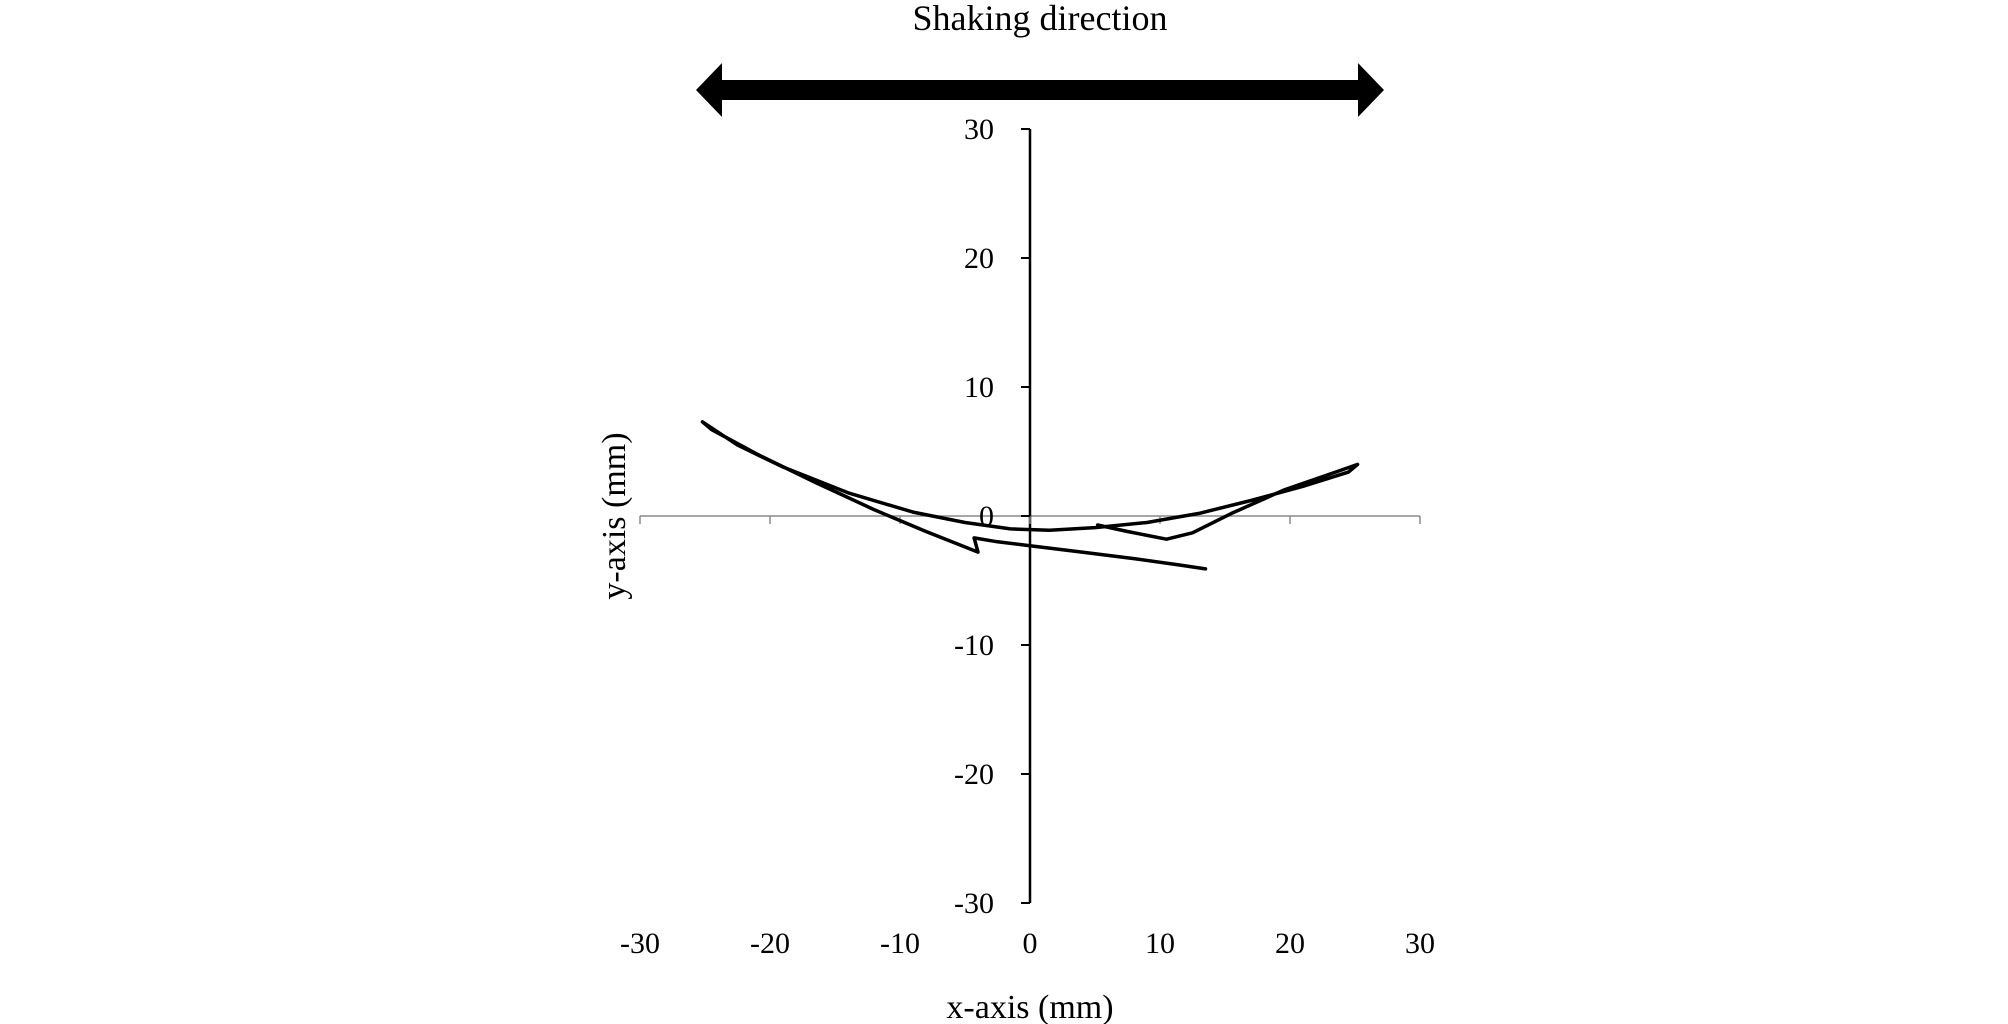  I want to click on x-tick-labels: -30 -20 -10 0 10 20 30, so click(1027, 943).